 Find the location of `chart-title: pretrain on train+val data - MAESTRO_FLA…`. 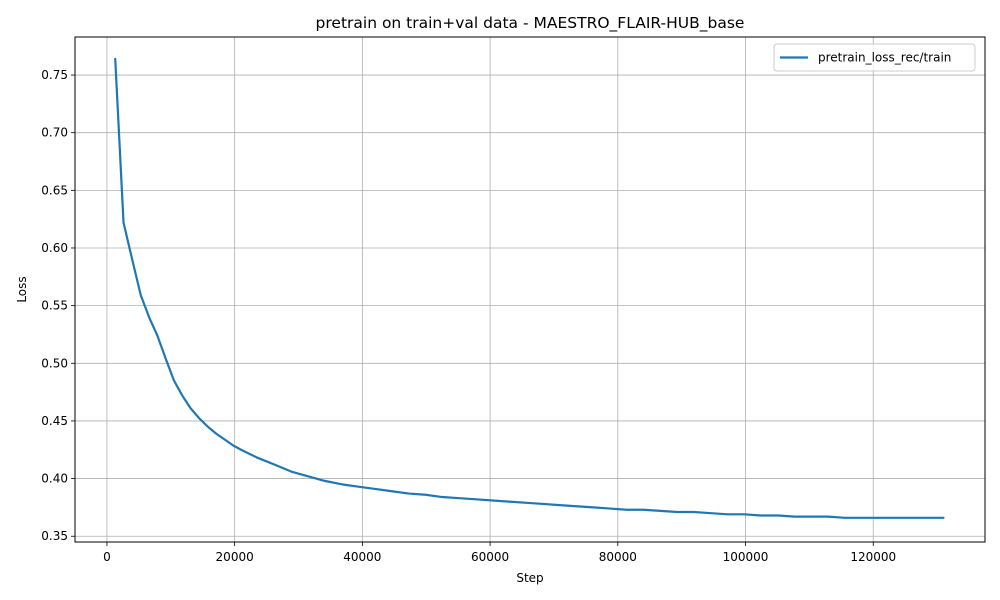

chart-title: pretrain on train+val data - MAESTRO_FLA… is located at coordinates (530, 23).